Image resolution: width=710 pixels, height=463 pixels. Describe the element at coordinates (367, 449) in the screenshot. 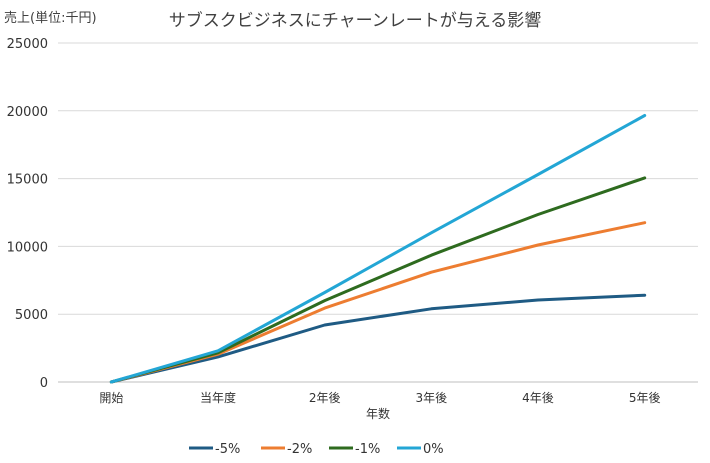

I see `legend-label: -1%` at that location.